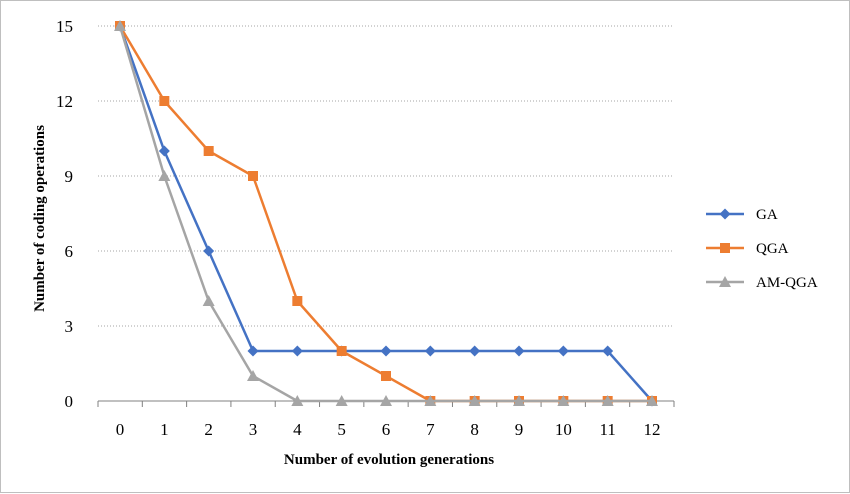  Describe the element at coordinates (208, 429) in the screenshot. I see `x-tick-label: 2` at that location.